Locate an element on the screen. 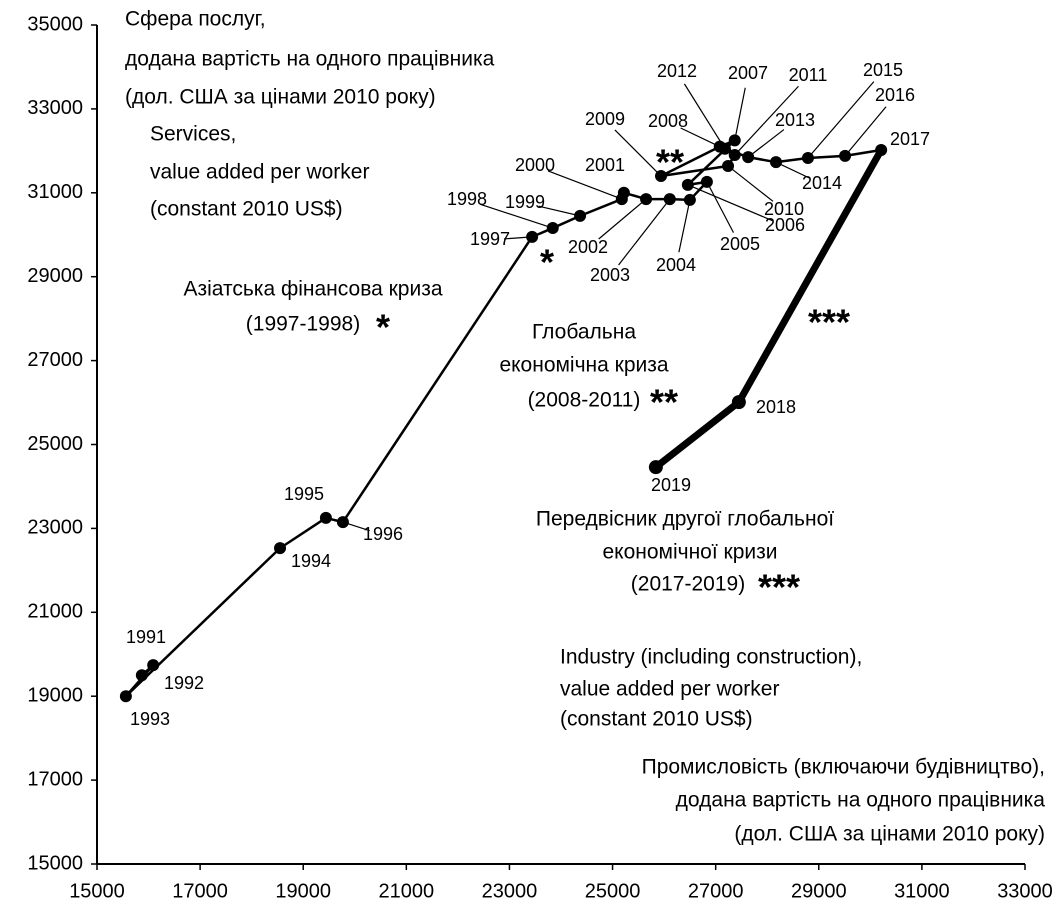  point-label: 2011 is located at coordinates (808, 75).